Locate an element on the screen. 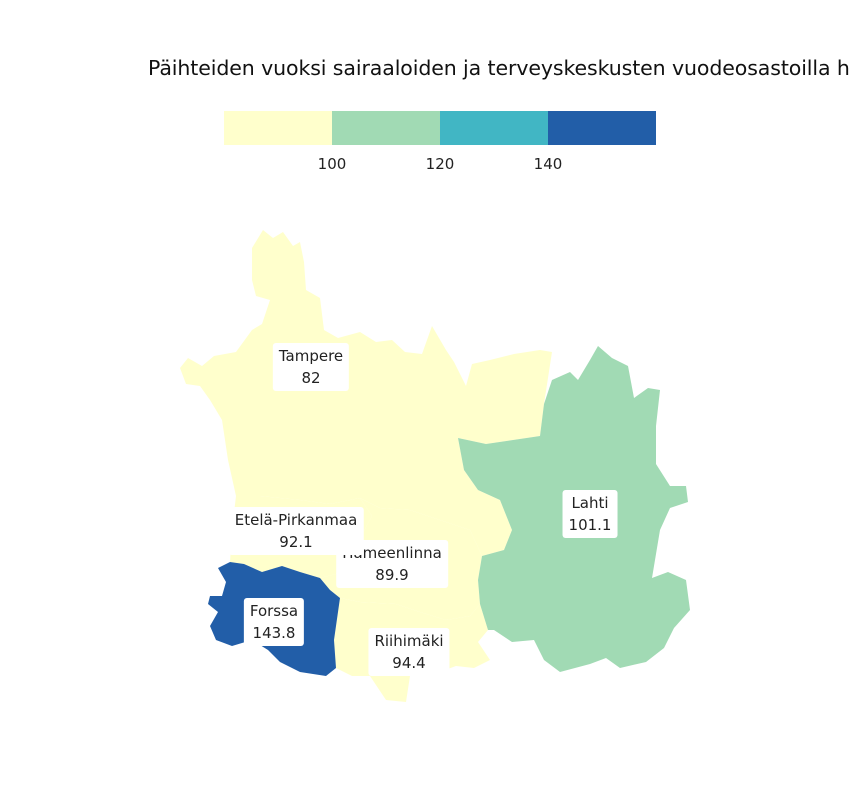  legend-tick-140: 140 is located at coordinates (548, 164).